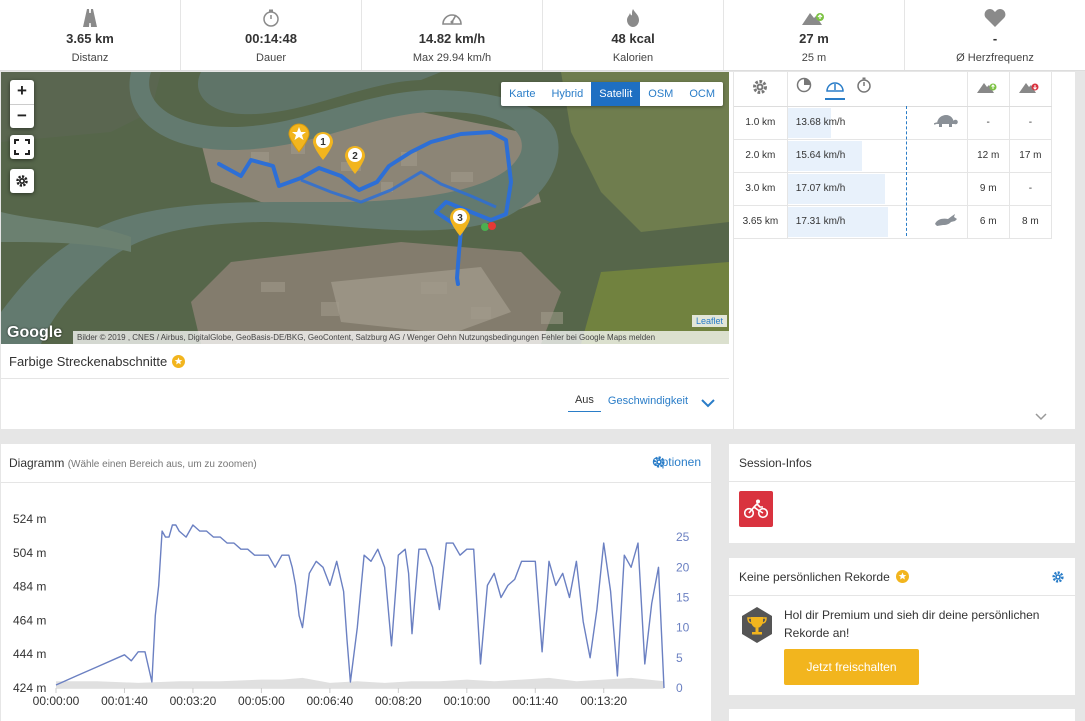  What do you see at coordinates (29, 553) in the screenshot?
I see `y-left-tick-label: 504 m` at bounding box center [29, 553].